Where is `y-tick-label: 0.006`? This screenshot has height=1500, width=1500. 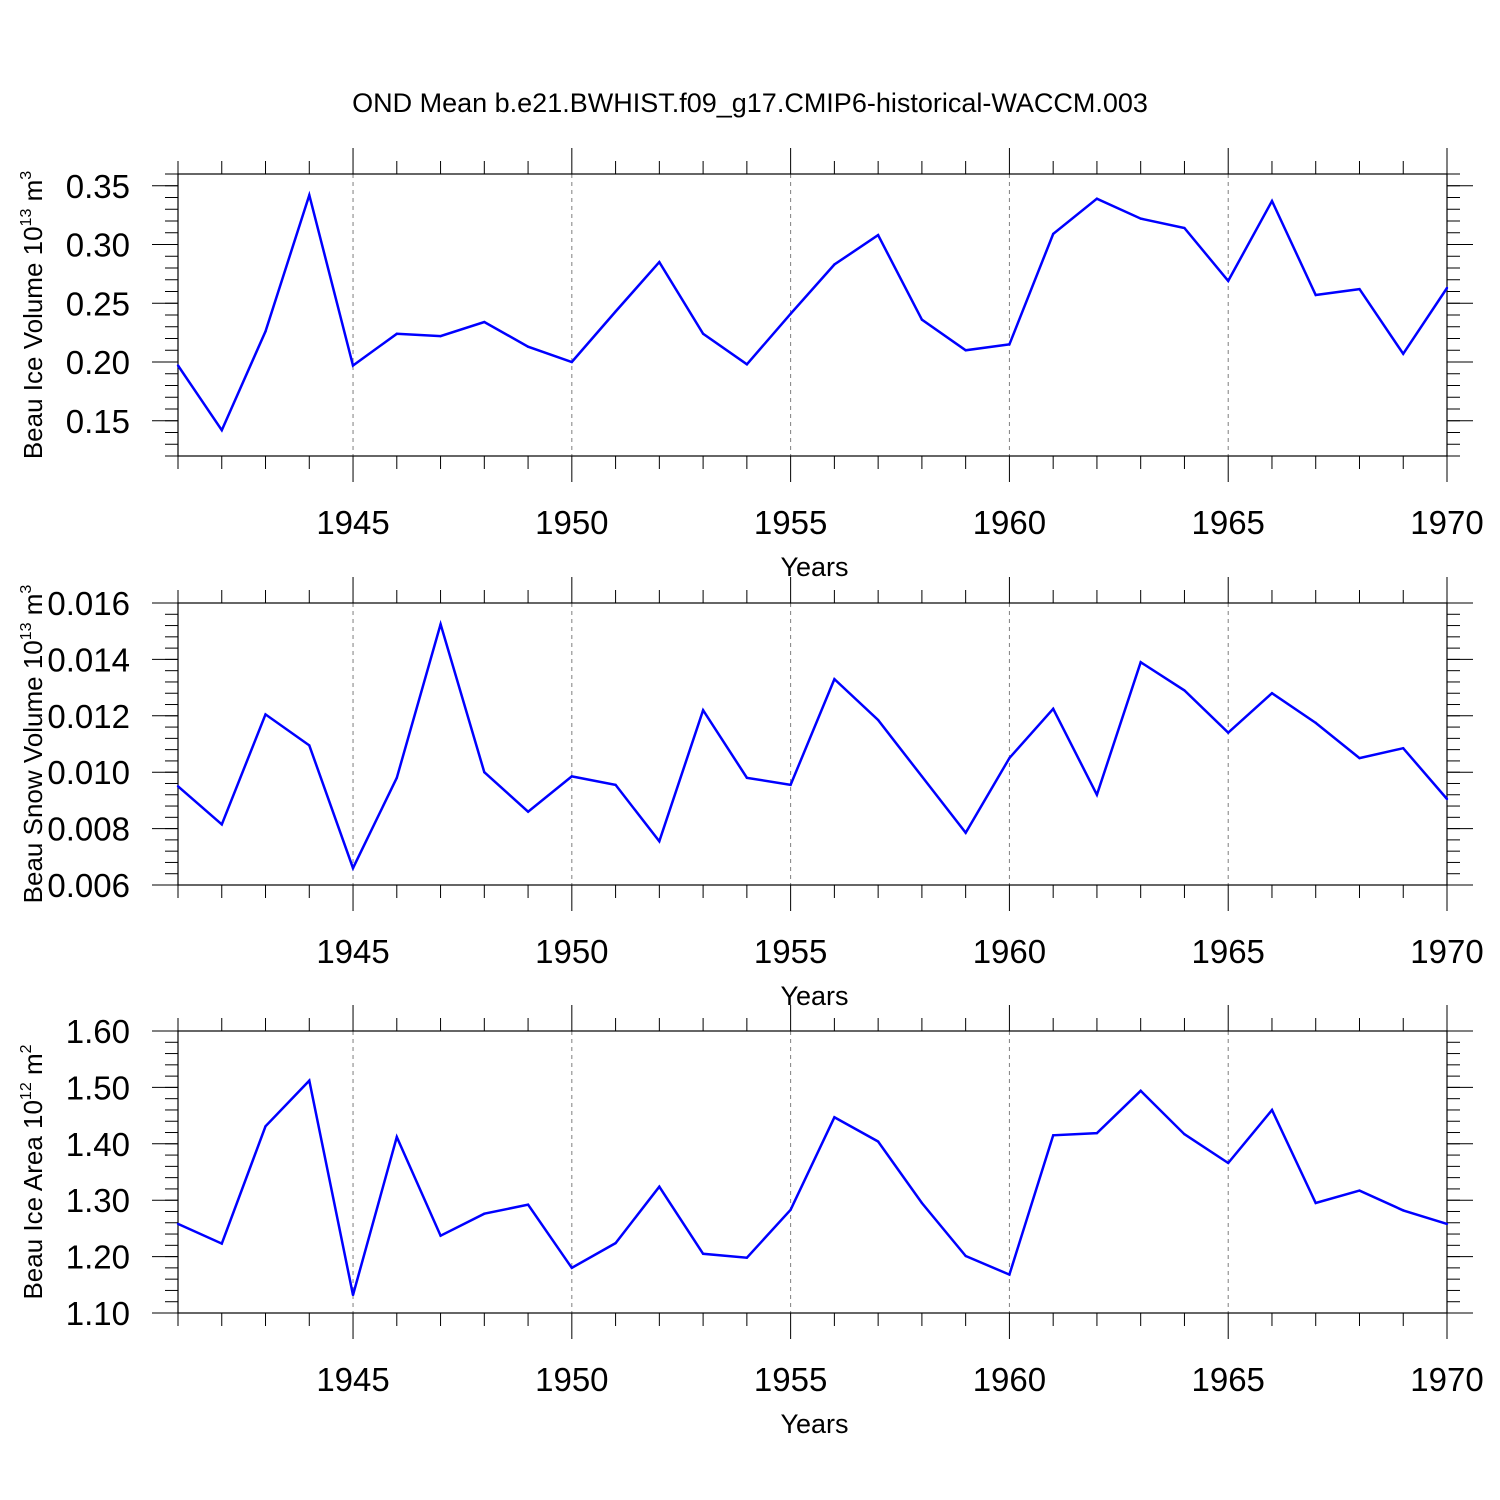
y-tick-label: 0.006 is located at coordinates (88, 885).